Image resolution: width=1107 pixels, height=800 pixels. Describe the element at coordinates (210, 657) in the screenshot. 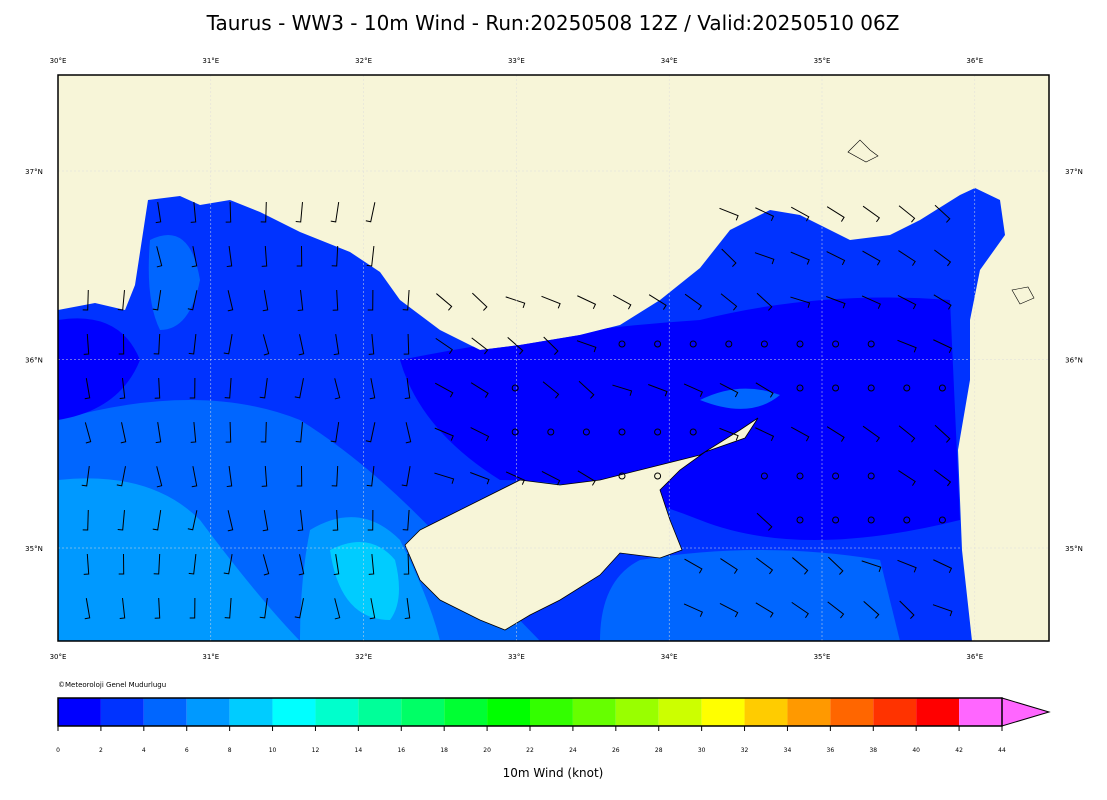

I see `lon-label: 31°E` at that location.